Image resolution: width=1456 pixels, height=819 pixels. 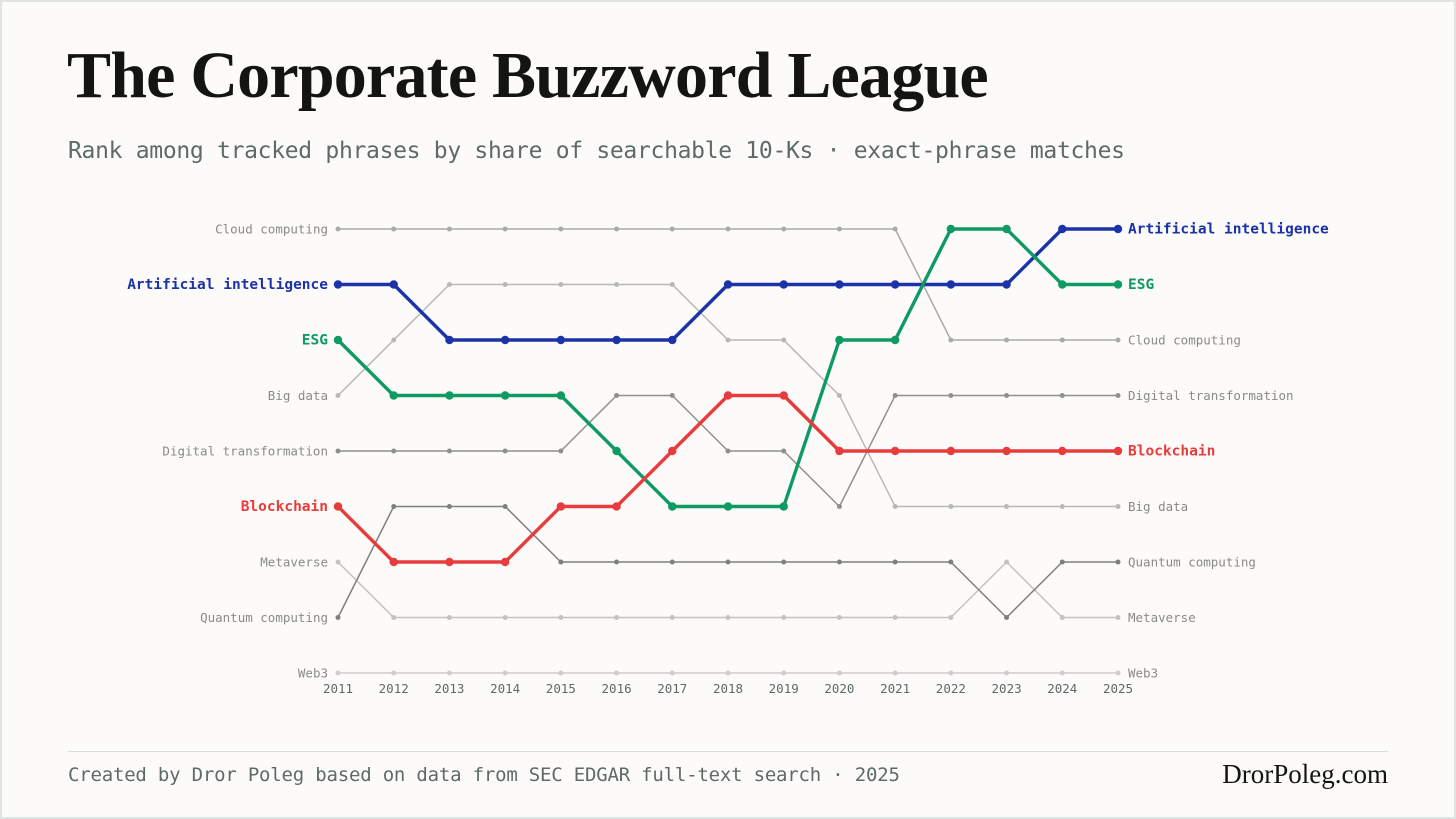 What do you see at coordinates (728, 751) in the screenshot?
I see `footer-divider` at bounding box center [728, 751].